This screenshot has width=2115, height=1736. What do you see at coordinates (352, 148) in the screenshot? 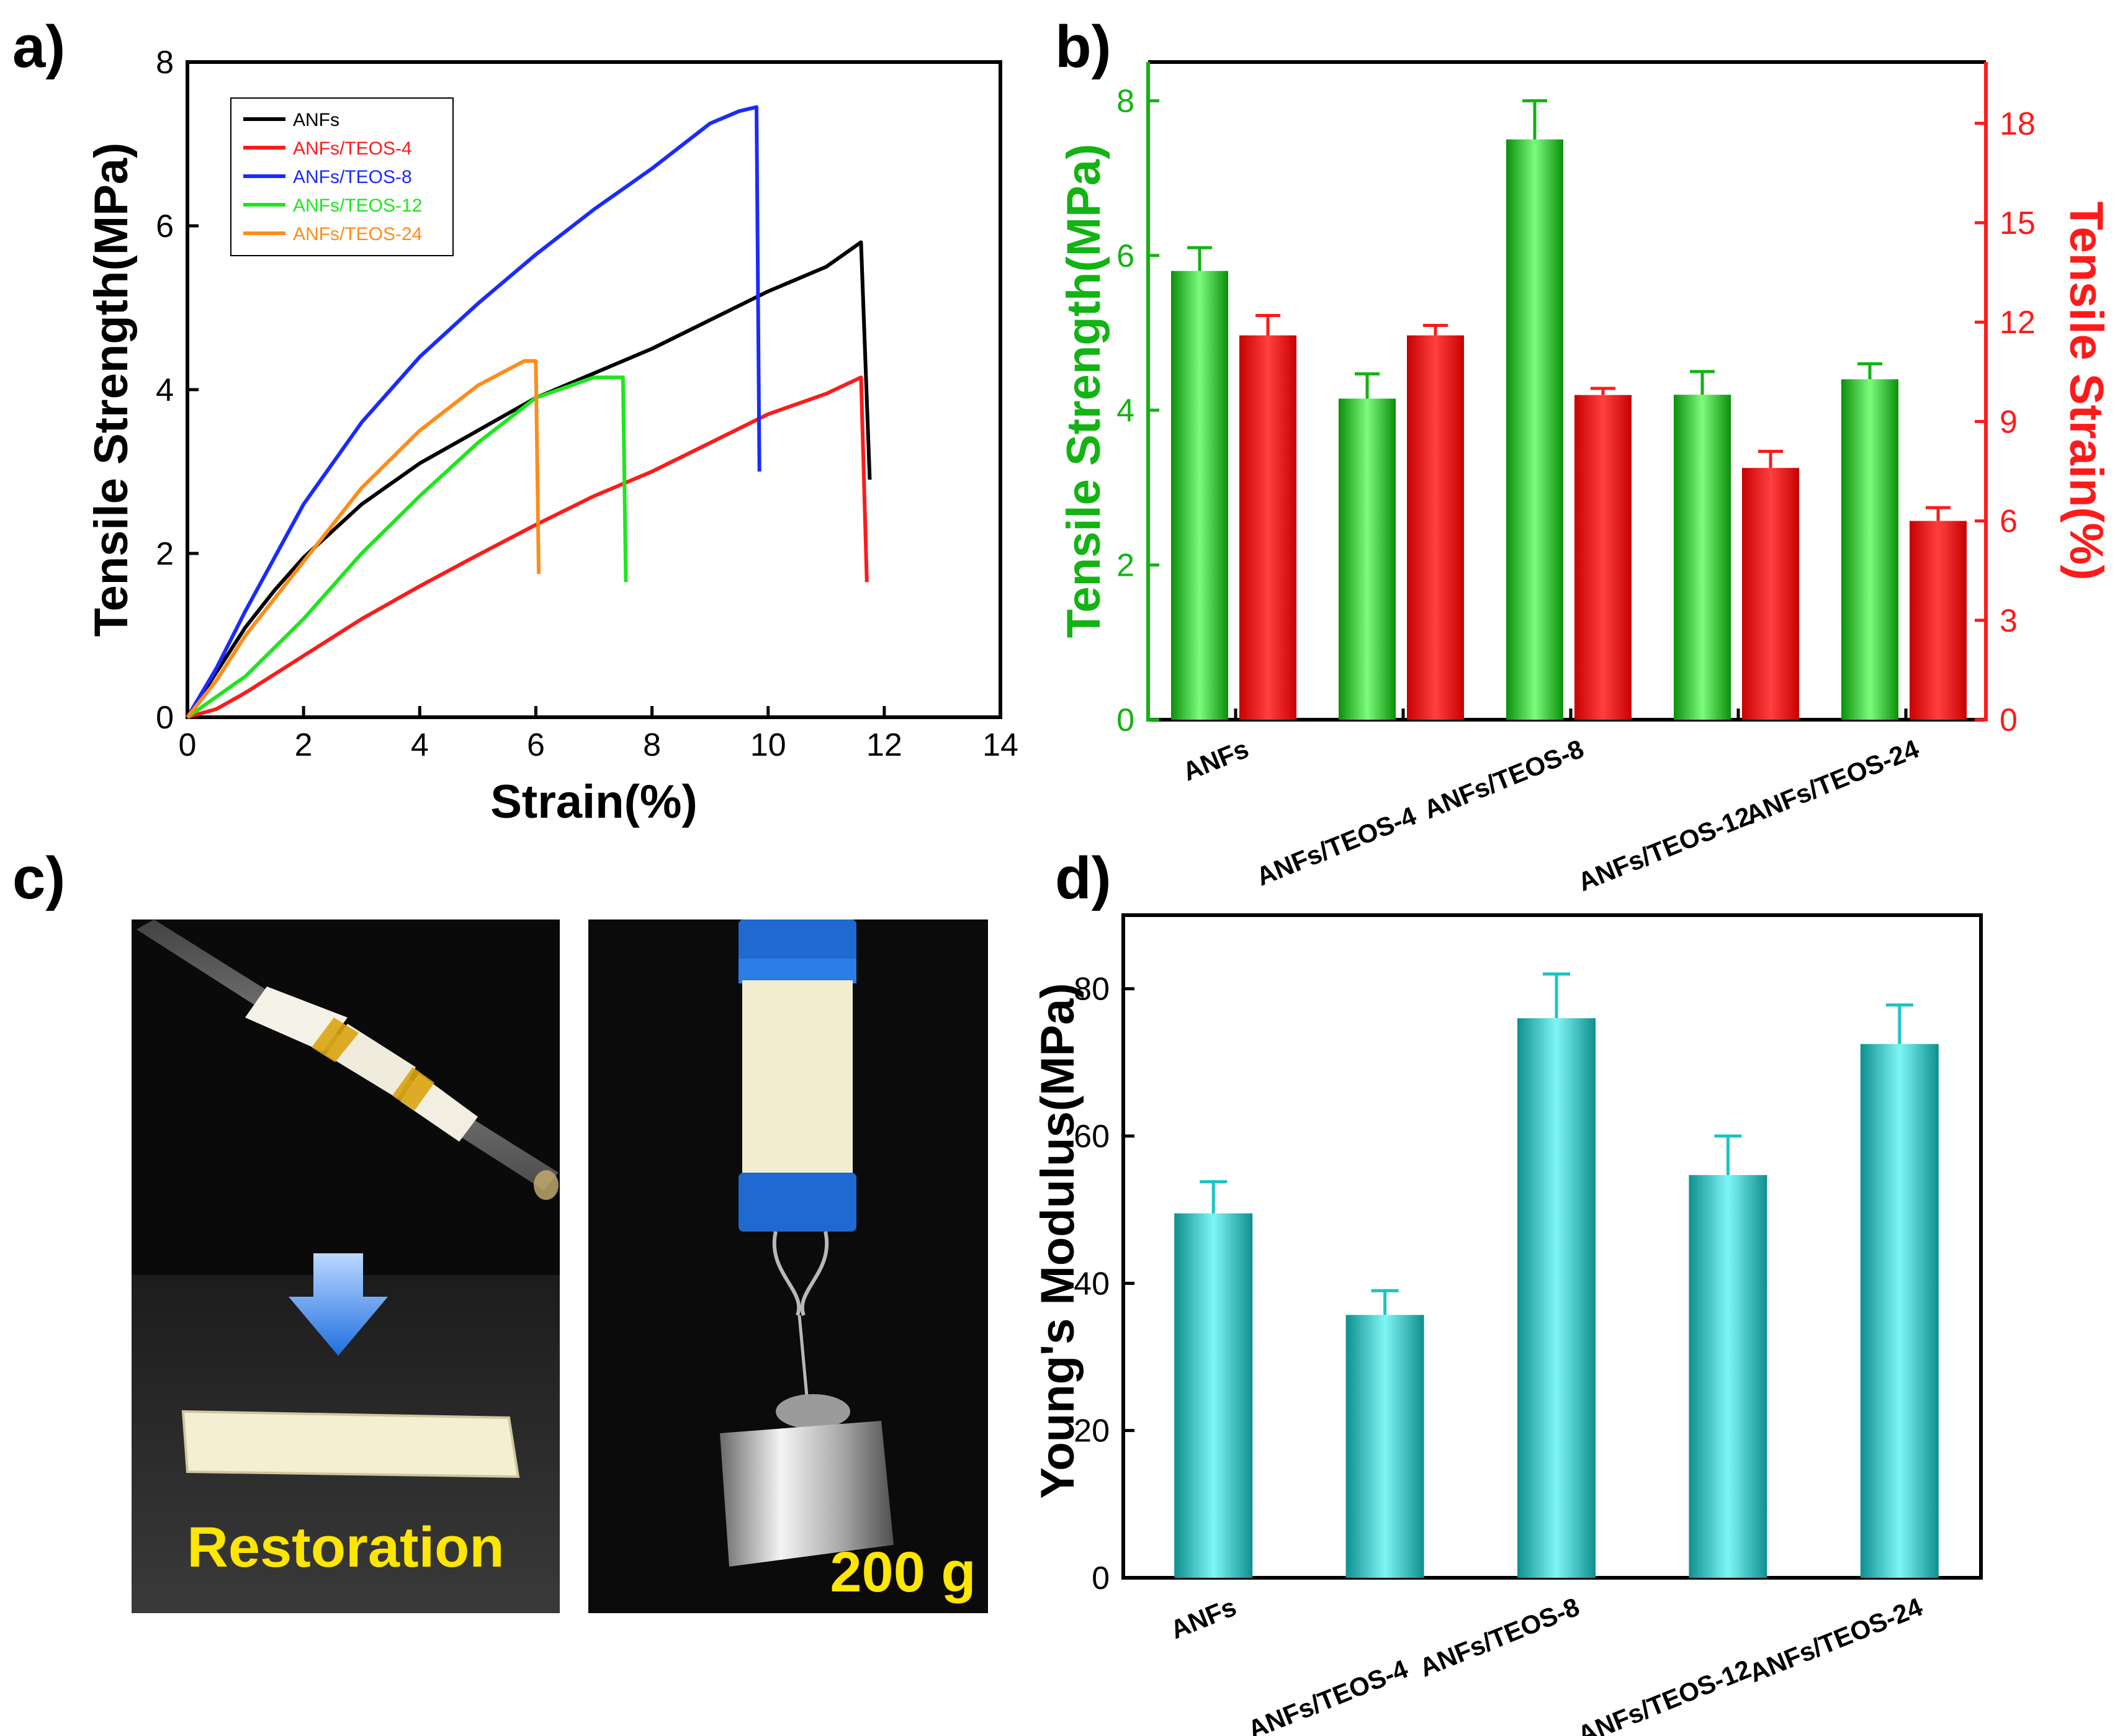
I see `legend-entry: ANFs/TEOS-4` at bounding box center [352, 148].